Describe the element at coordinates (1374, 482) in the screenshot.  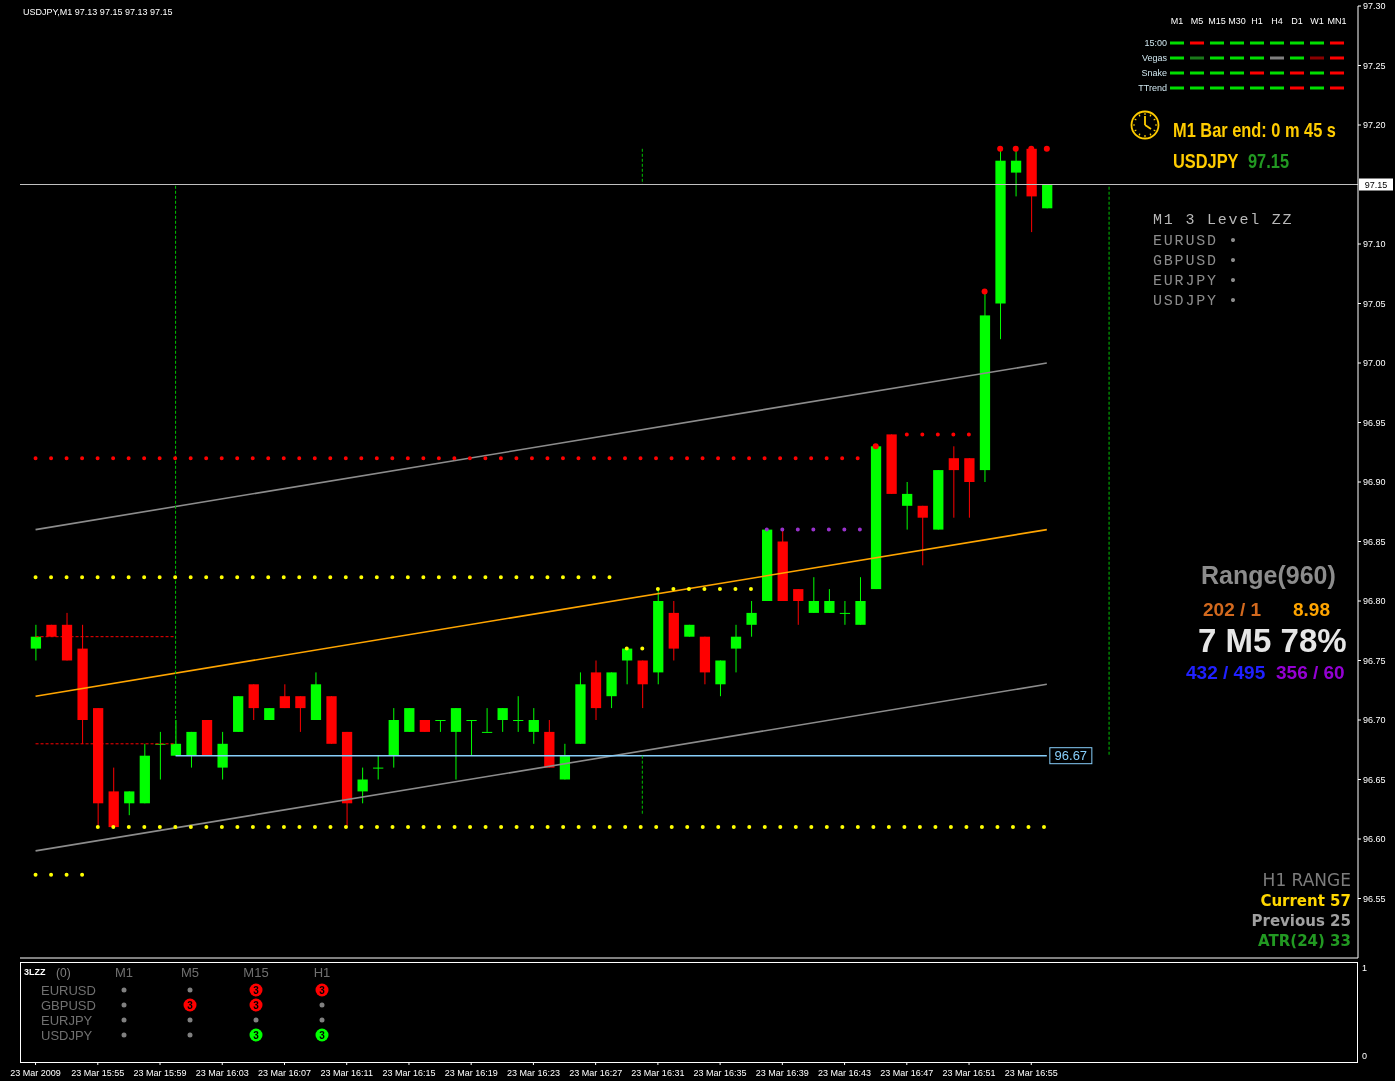
I see `y-tick-label: 96.90` at that location.